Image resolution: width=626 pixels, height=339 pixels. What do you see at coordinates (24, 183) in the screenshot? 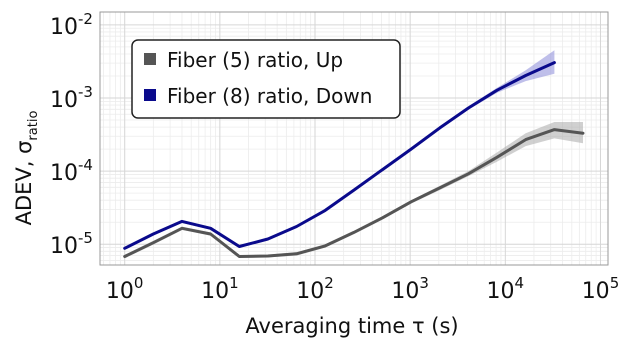
I see `y-axis-title-main: ADEV, σ` at bounding box center [24, 183].